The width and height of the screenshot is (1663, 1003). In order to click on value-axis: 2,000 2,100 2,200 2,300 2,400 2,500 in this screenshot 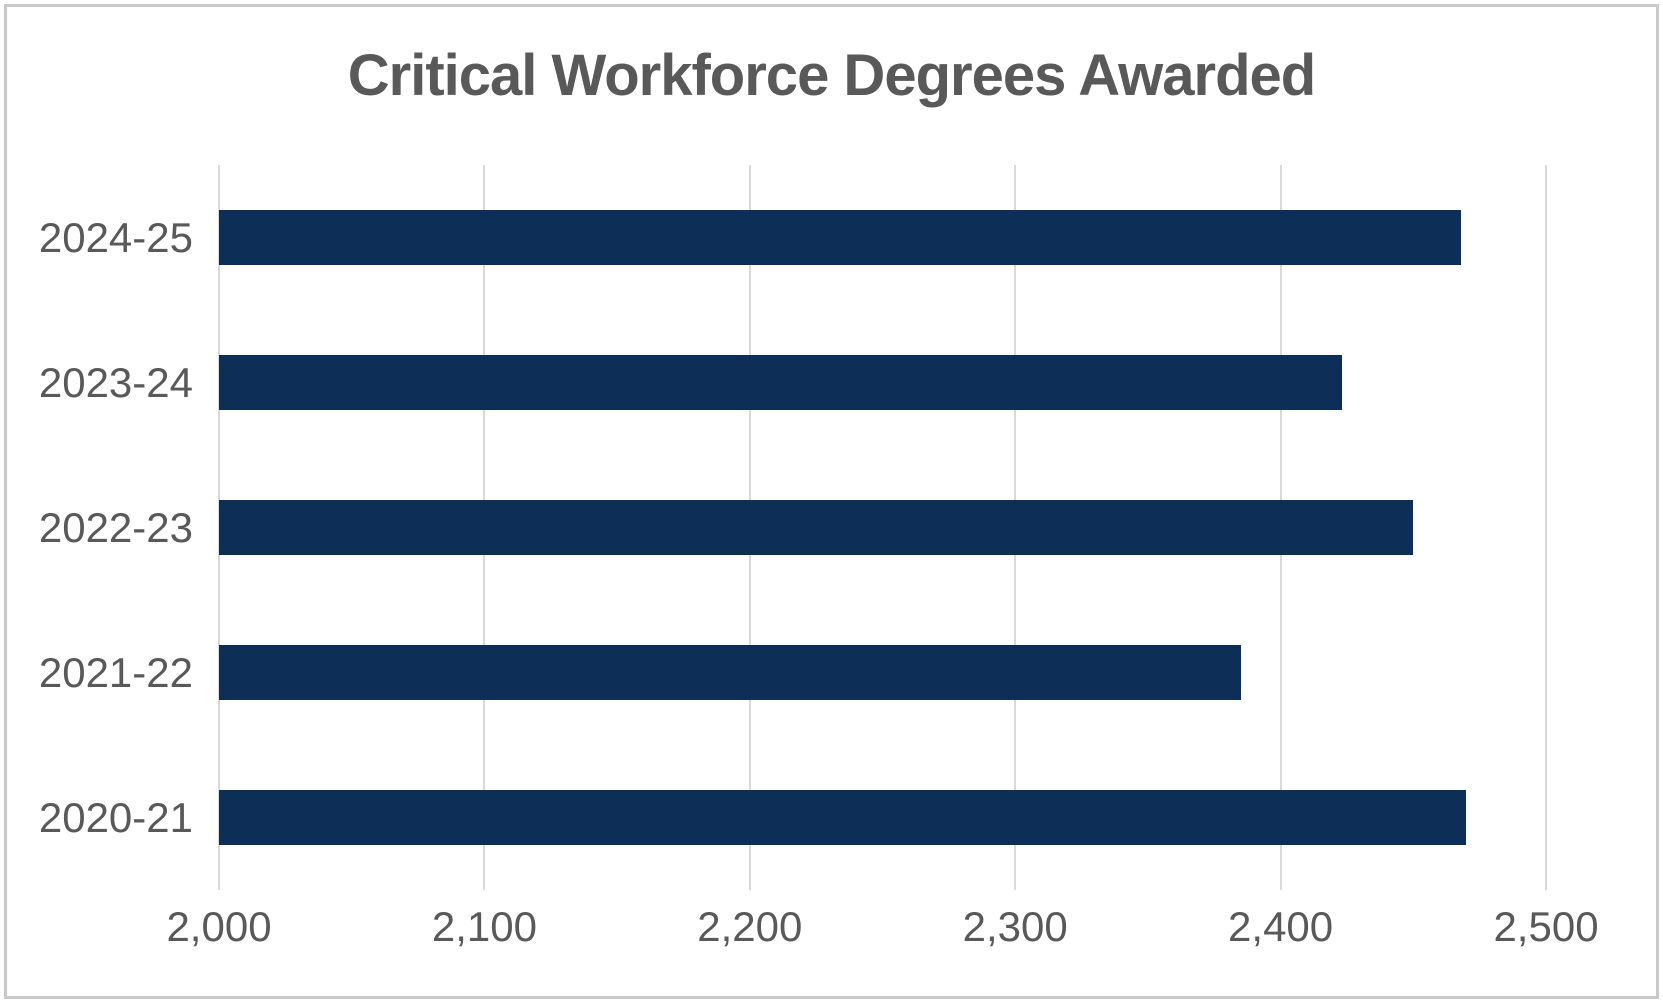, I will do `click(882, 933)`.